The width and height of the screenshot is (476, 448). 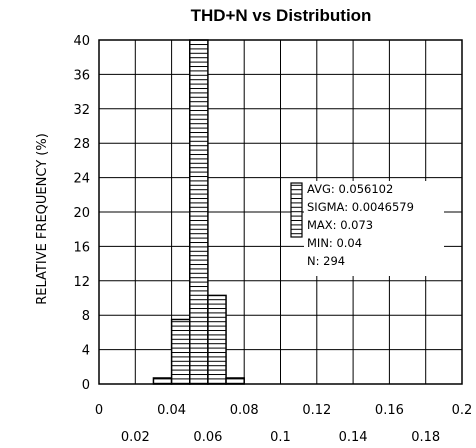 I want to click on x-tick-label: 0, so click(x=99, y=410).